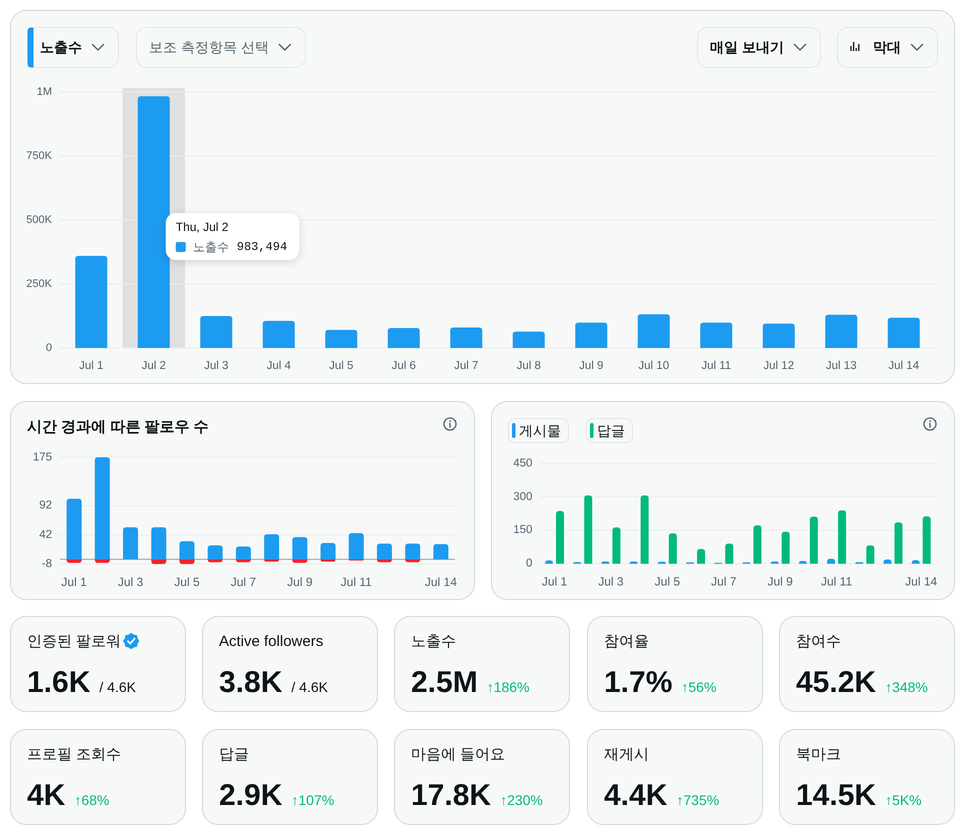 The width and height of the screenshot is (960, 830). I want to click on x-tick-label: Jul 10, so click(654, 366).